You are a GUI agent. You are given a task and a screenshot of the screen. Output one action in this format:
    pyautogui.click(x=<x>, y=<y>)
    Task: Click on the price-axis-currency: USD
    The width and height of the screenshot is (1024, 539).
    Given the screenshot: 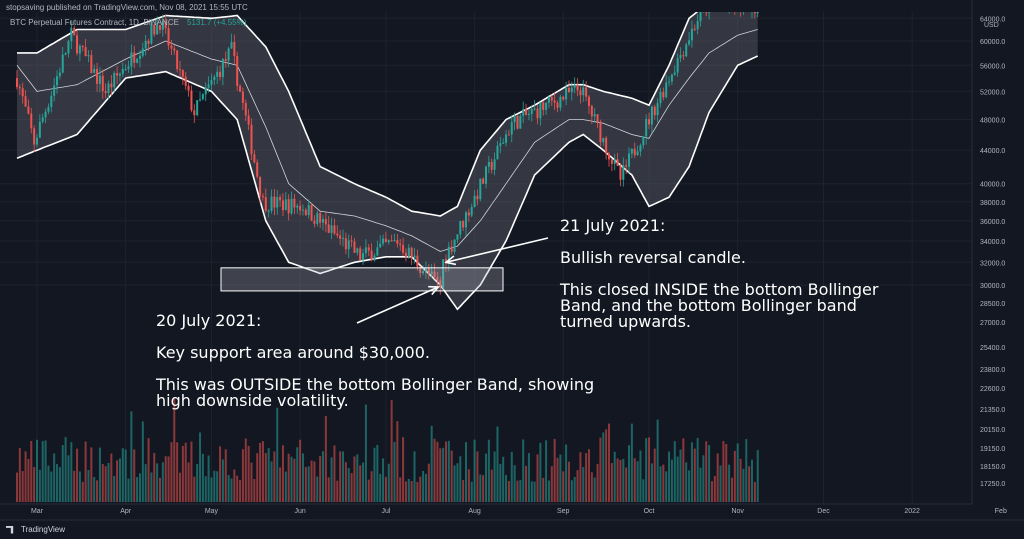 What is the action you would take?
    pyautogui.click(x=991, y=25)
    